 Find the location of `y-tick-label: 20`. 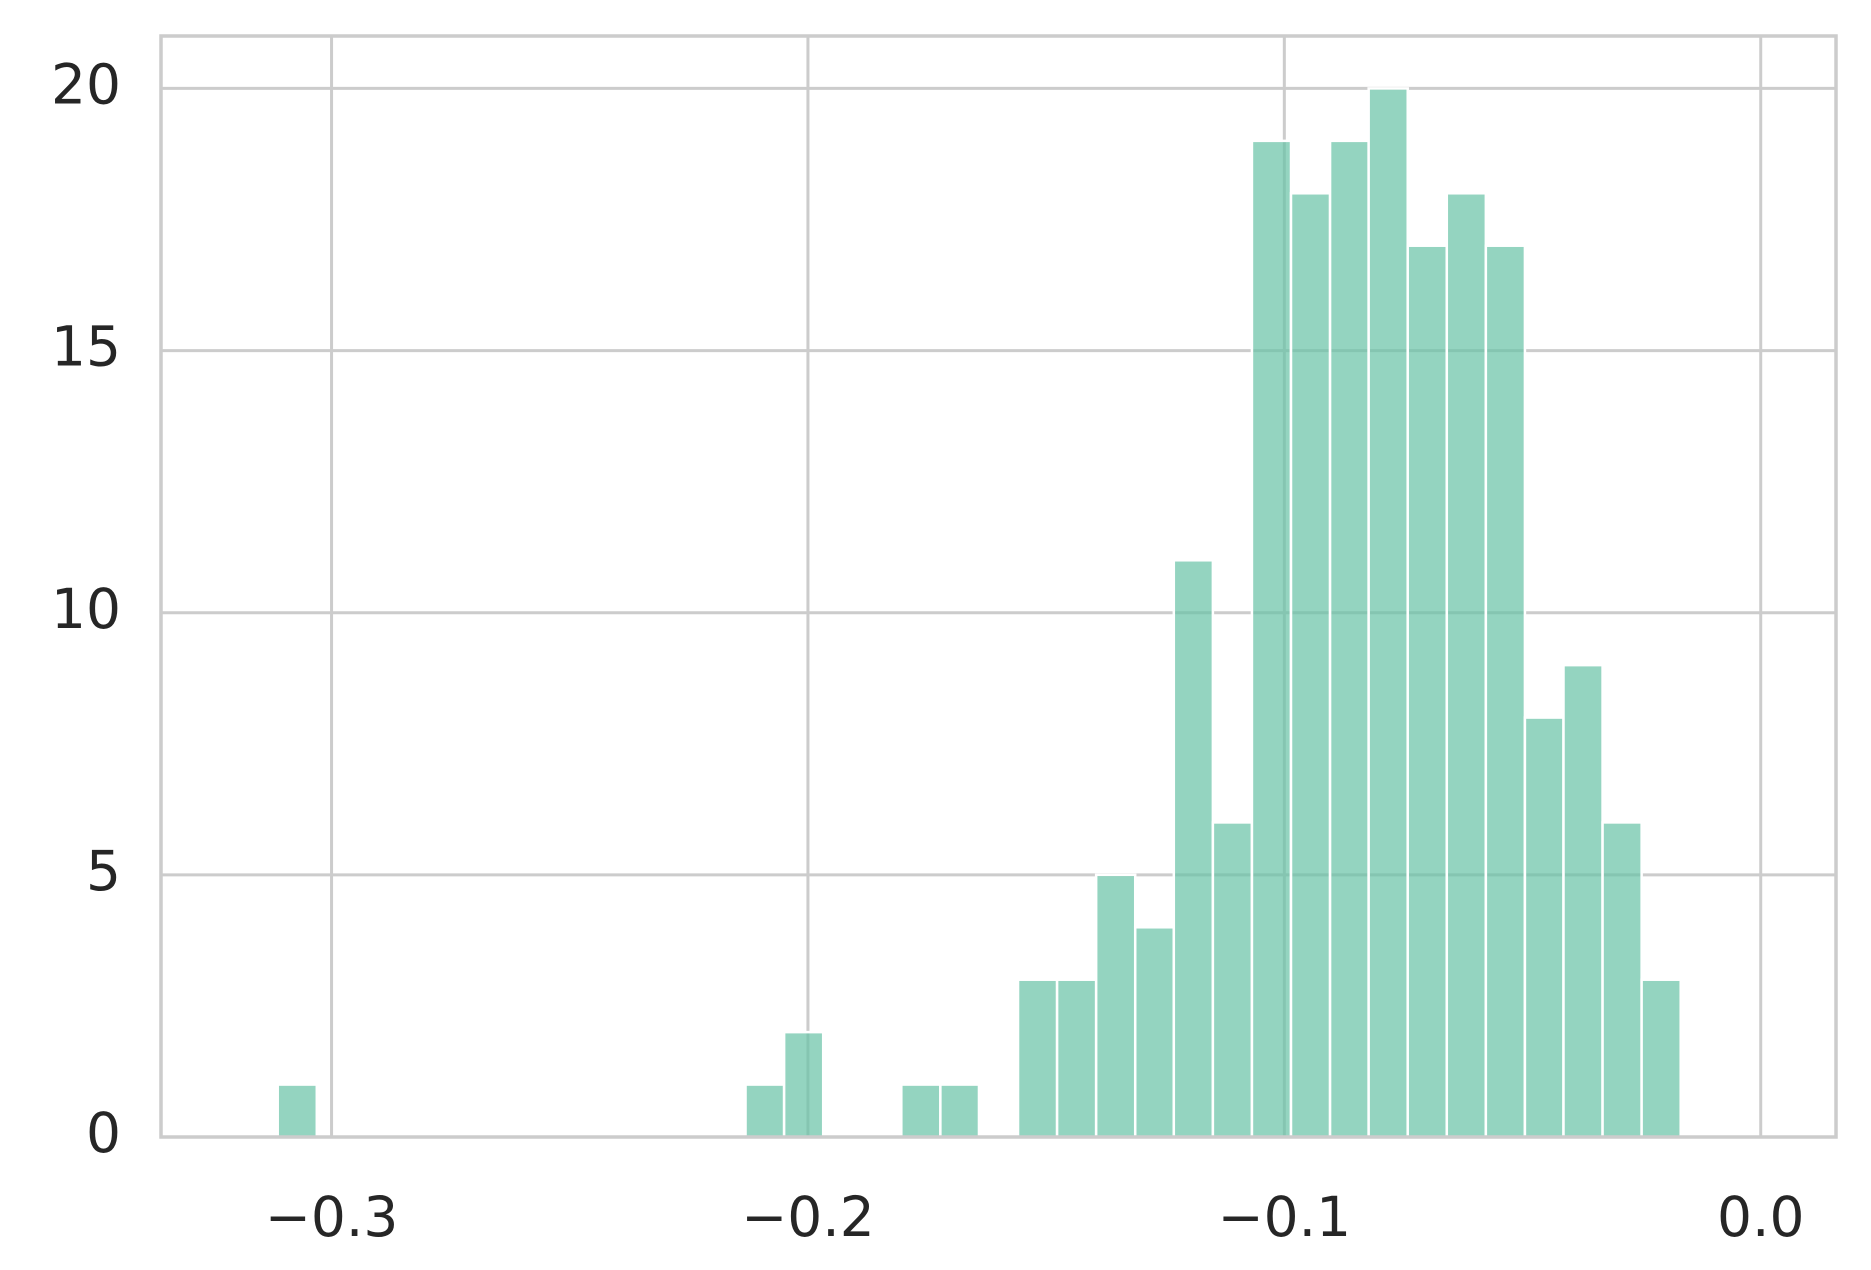

y-tick-label: 20 is located at coordinates (86, 85).